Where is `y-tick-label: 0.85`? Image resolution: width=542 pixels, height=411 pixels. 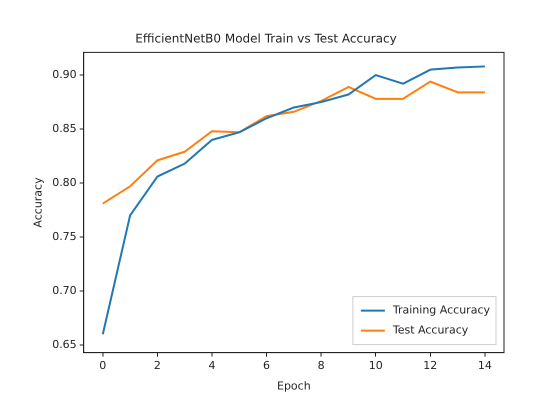
y-tick-label: 0.85 is located at coordinates (64, 128).